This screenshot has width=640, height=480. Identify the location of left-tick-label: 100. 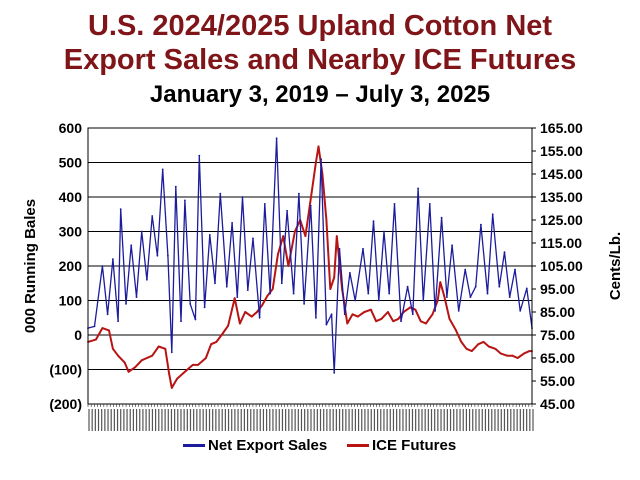
(71, 301).